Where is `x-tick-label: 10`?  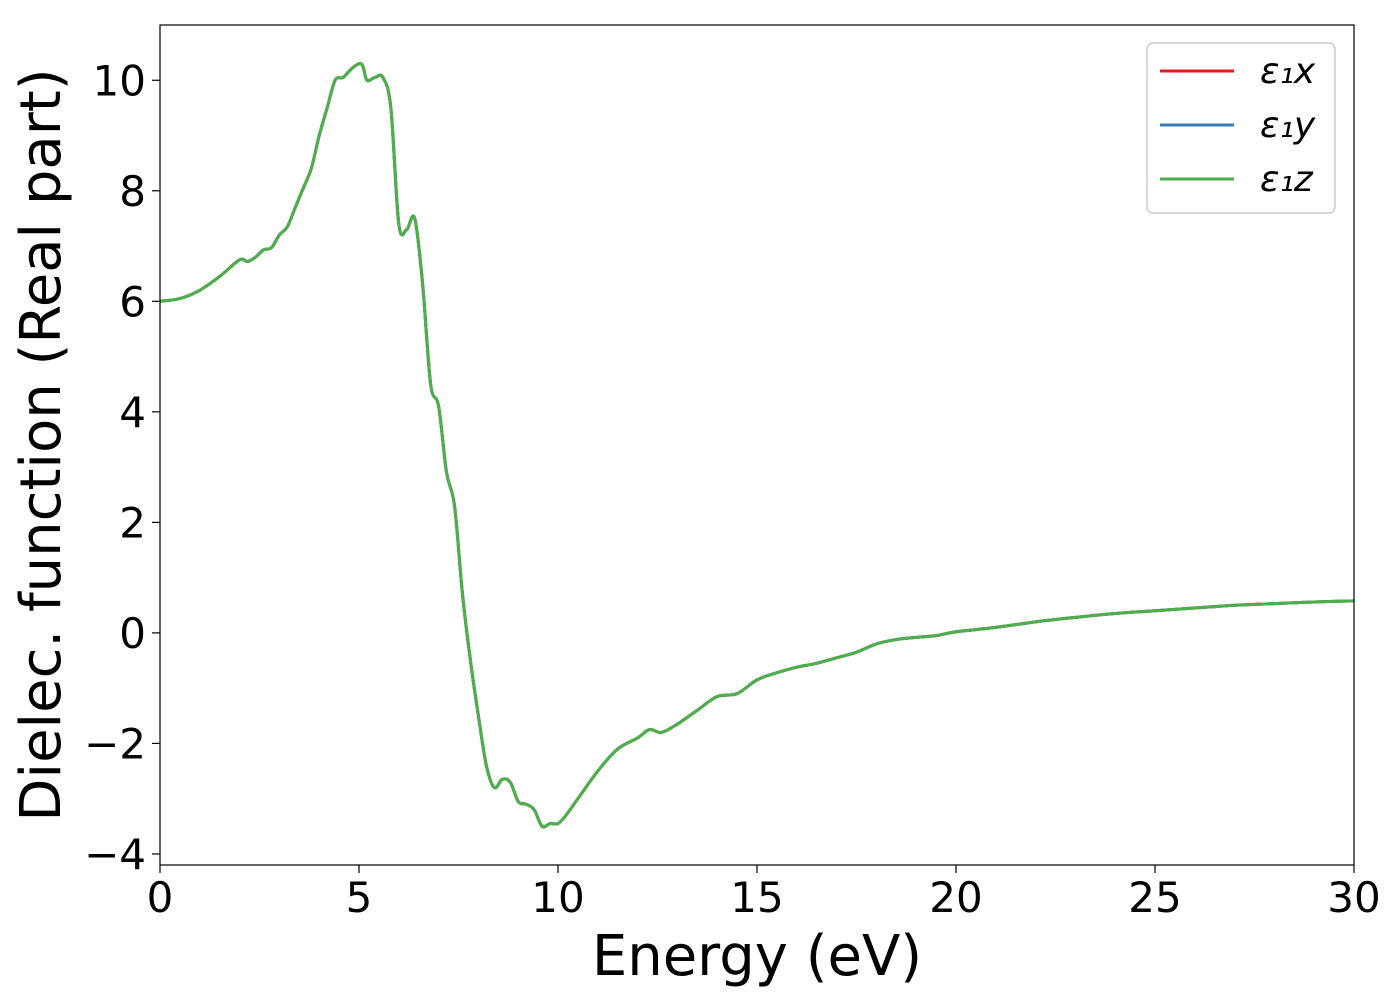
x-tick-label: 10 is located at coordinates (557, 897).